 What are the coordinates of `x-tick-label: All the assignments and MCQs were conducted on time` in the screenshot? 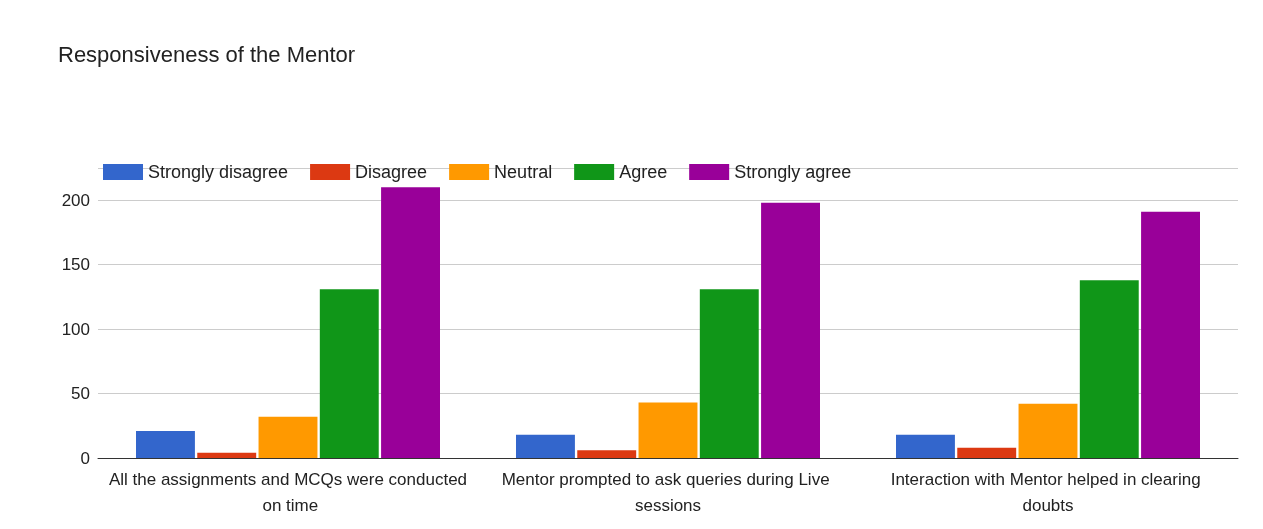 It's located at (288, 492).